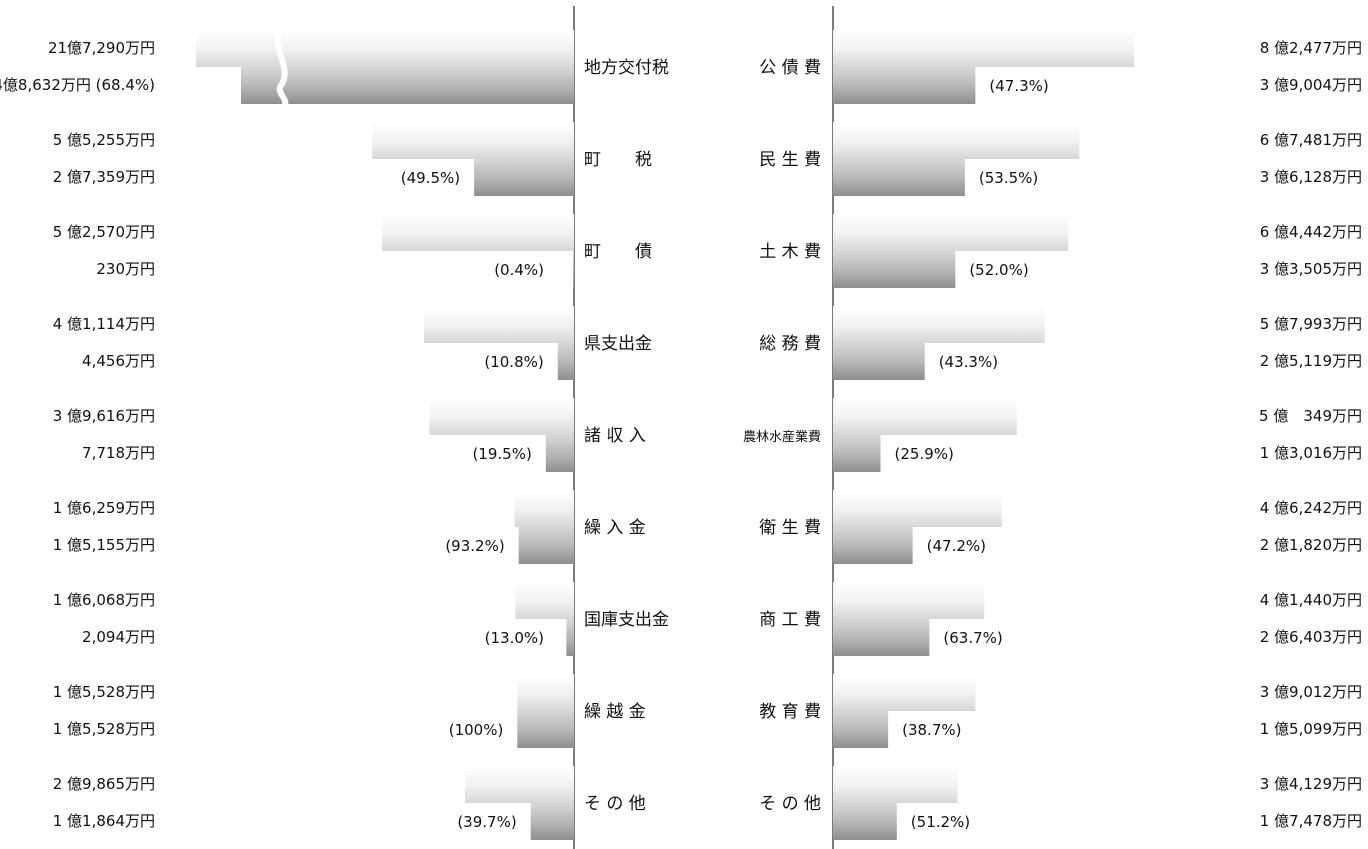 This screenshot has height=849, width=1368. Describe the element at coordinates (618, 252) in the screenshot. I see `category-label-left: 町 債` at that location.